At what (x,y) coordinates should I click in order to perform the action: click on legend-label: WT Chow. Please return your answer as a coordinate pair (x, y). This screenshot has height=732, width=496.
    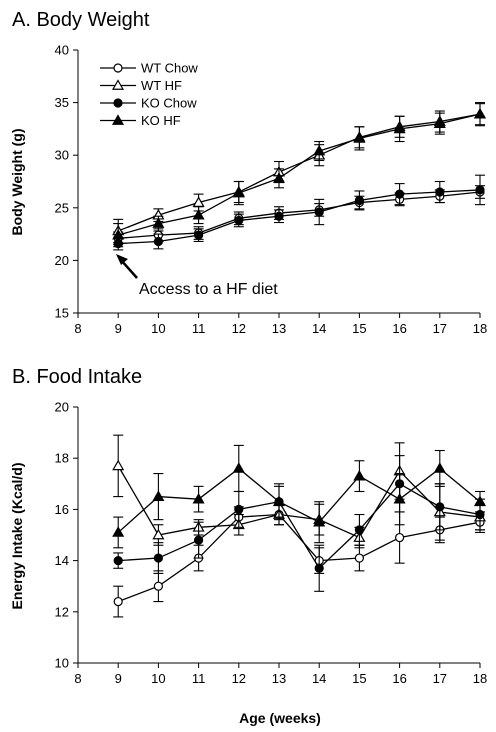
    Looking at the image, I should click on (169, 68).